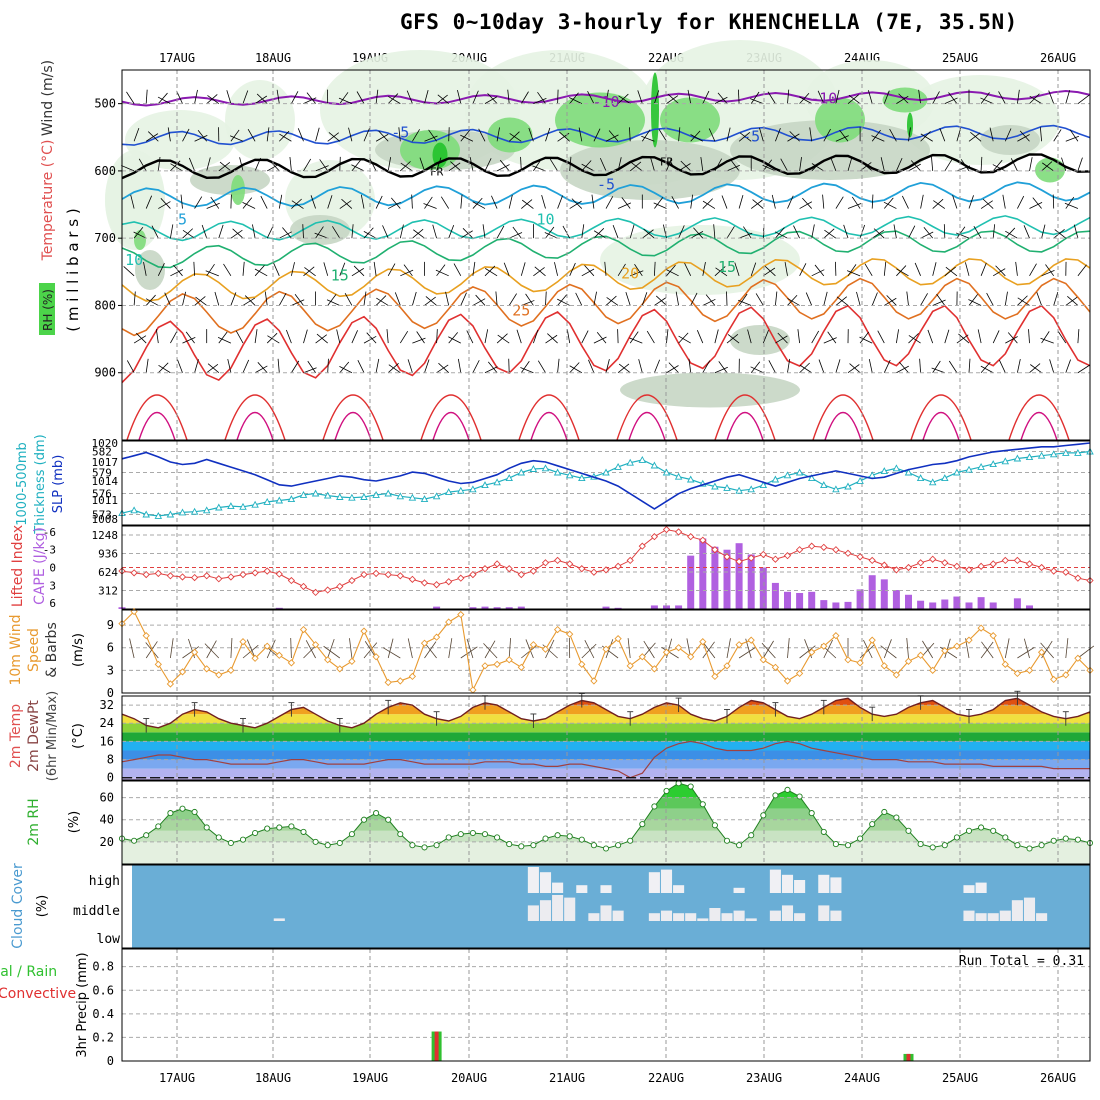  I want to click on slp-tick-label: 1014, so click(105, 481).